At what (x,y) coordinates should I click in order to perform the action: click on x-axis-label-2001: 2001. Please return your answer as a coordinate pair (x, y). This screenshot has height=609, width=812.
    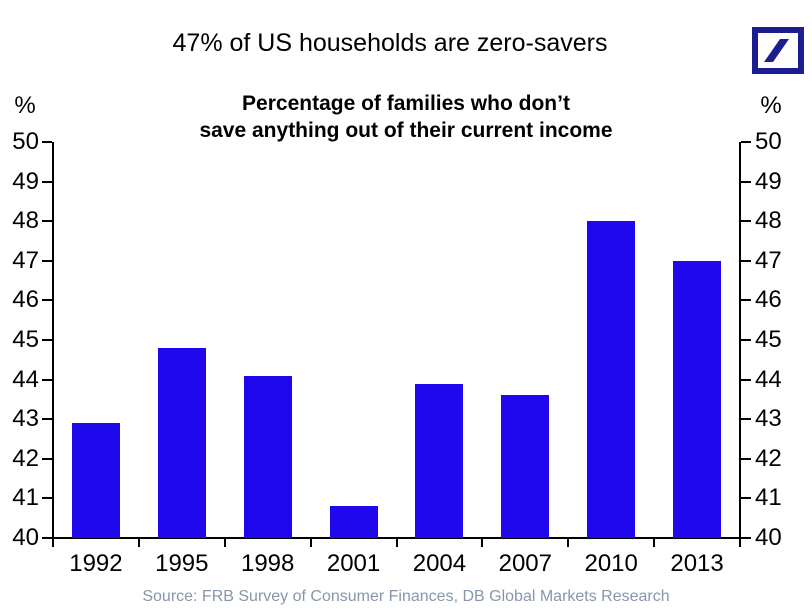
    Looking at the image, I should click on (353, 563).